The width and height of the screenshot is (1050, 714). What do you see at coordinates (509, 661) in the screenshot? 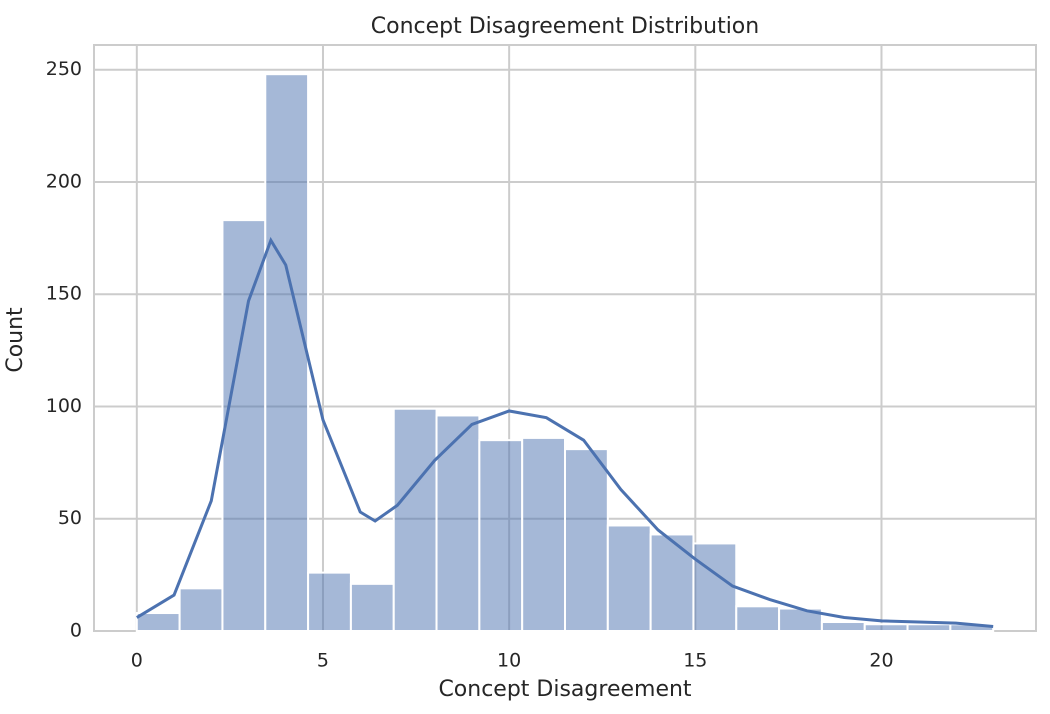
I see `x-tick-label: 10` at bounding box center [509, 661].